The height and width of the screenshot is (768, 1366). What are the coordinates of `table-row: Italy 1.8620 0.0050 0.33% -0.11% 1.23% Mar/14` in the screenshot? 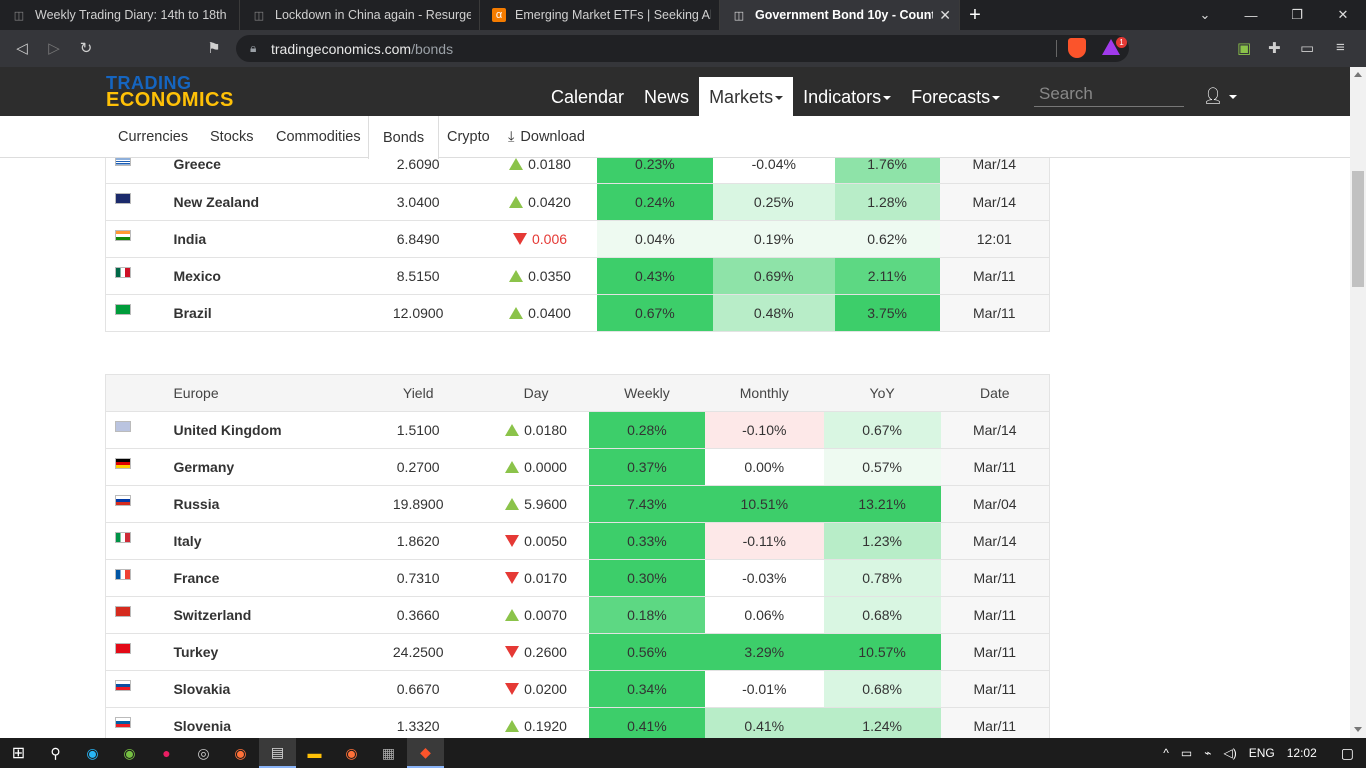 It's located at (577, 541).